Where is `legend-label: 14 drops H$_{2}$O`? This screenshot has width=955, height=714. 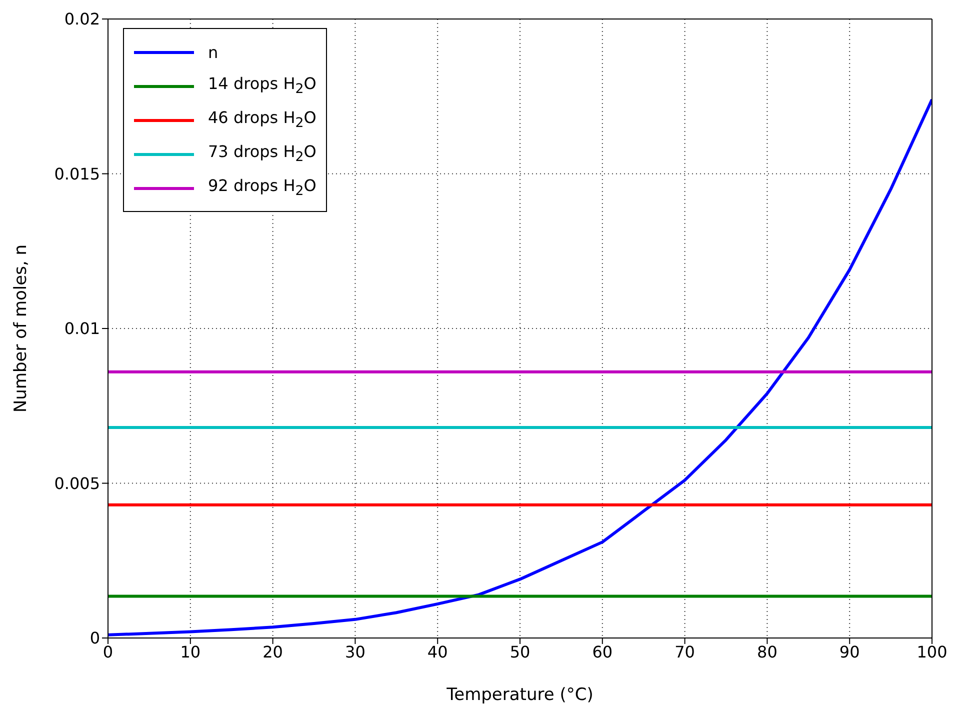 legend-label: 14 drops H$_{2}$O is located at coordinates (262, 86).